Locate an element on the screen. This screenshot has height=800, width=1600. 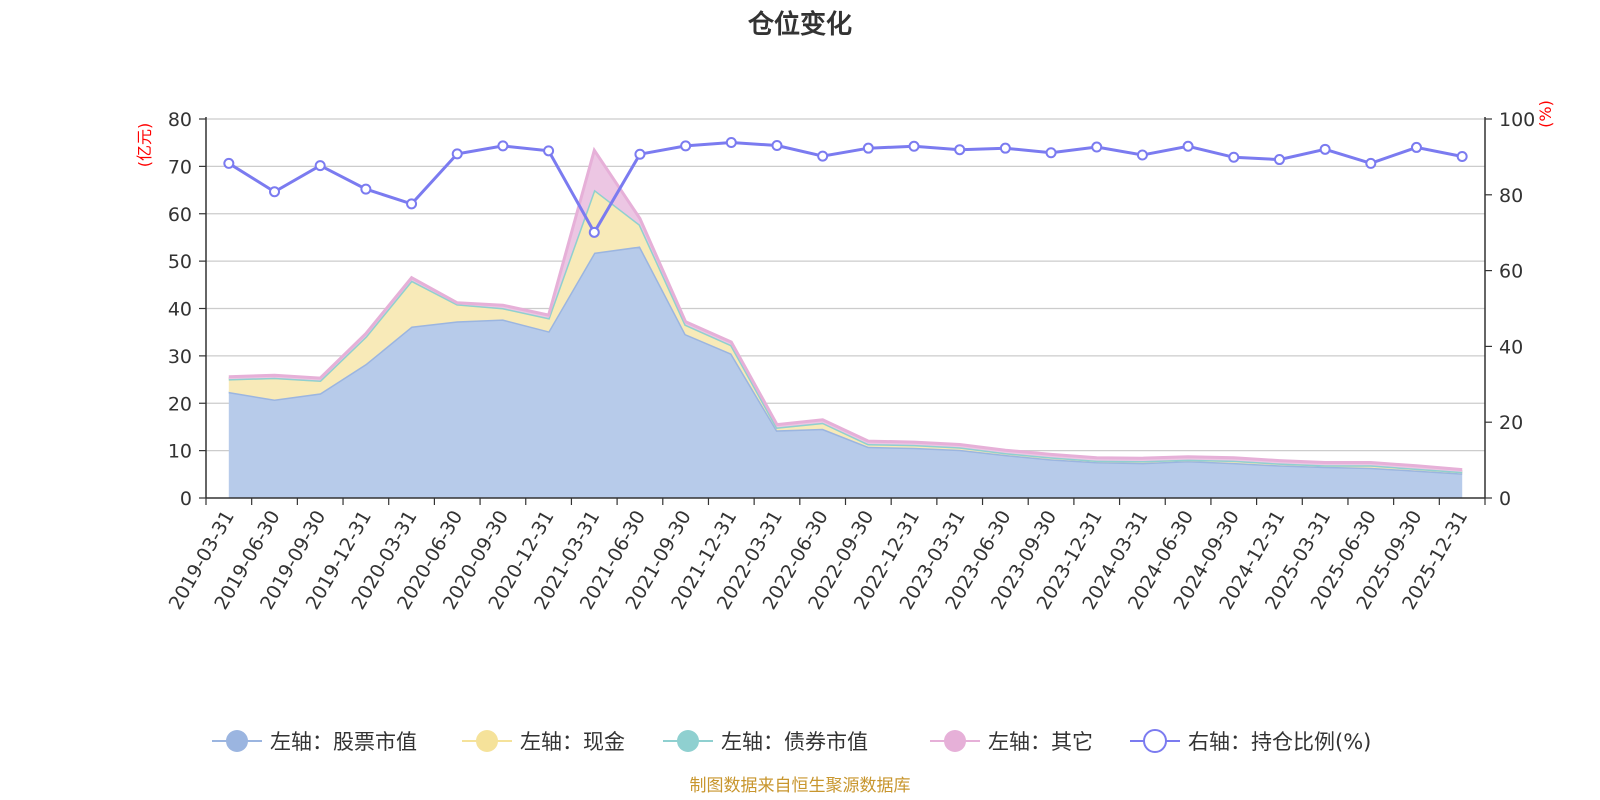
legend-item: 左轴：股票市值 is located at coordinates (314, 742).